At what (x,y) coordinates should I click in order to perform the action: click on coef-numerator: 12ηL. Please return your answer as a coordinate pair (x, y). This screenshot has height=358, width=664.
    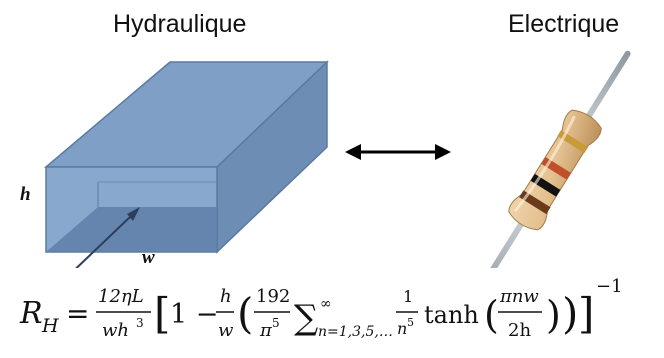
    Looking at the image, I should click on (121, 296).